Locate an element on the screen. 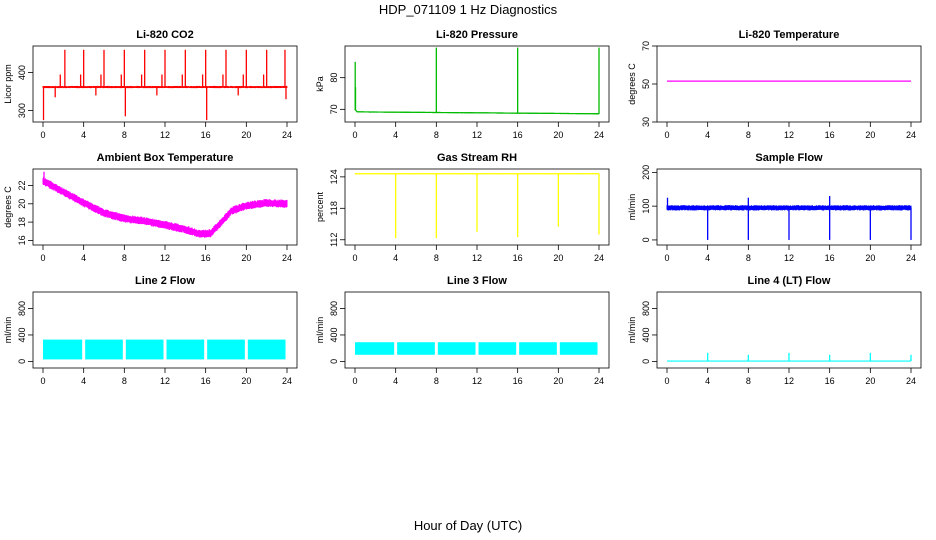 This screenshot has width=936, height=540. y-tick-label: 118 is located at coordinates (334, 208).